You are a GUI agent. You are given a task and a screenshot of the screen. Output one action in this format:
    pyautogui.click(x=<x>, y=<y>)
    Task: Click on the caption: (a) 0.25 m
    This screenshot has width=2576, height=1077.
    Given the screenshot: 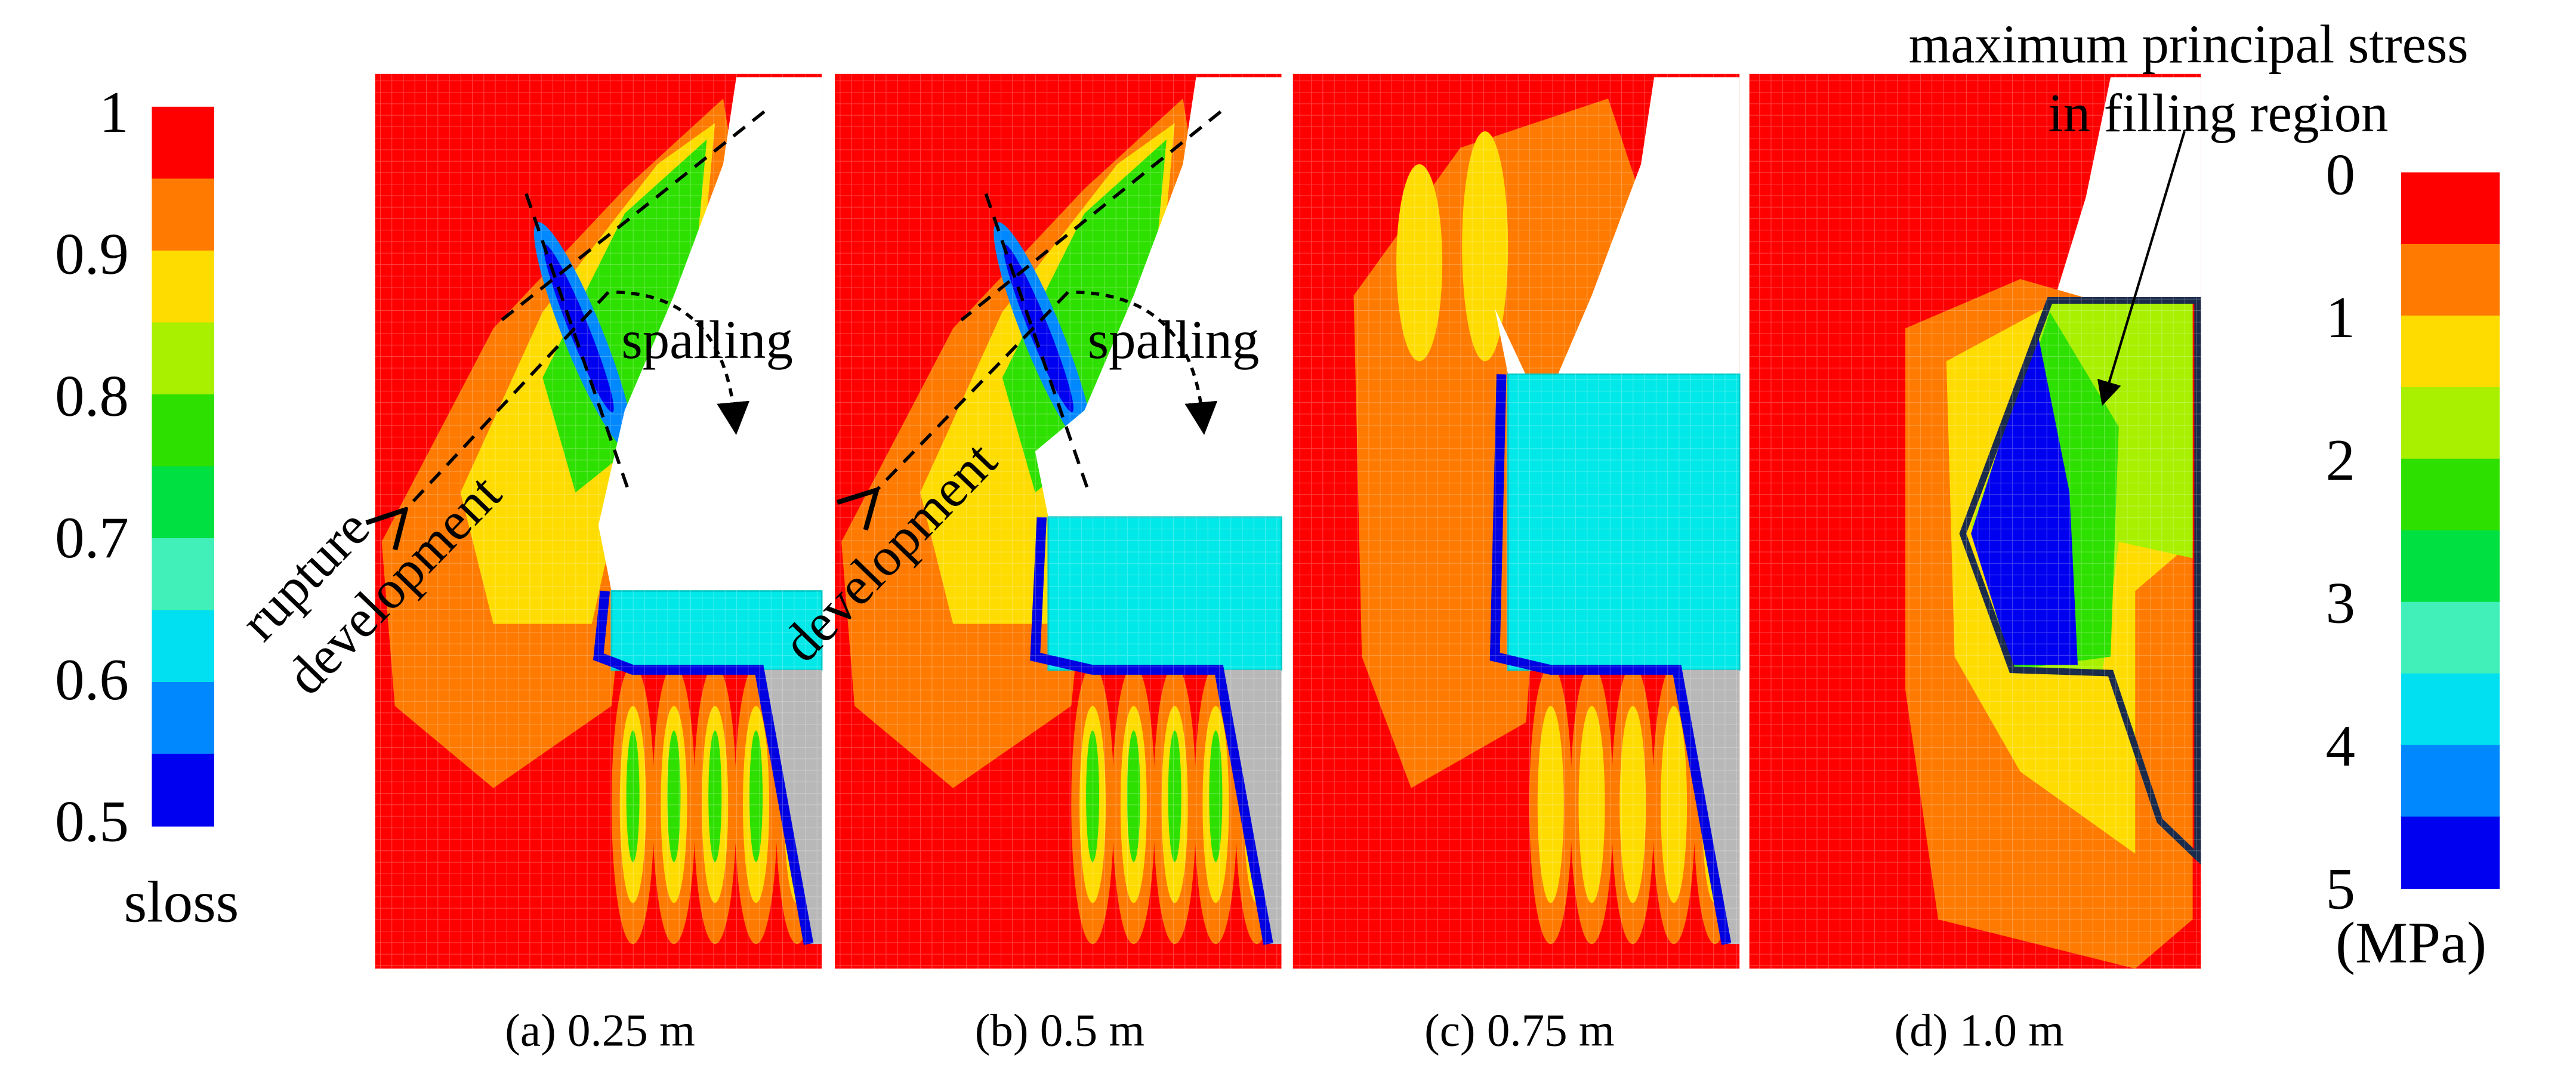 What is the action you would take?
    pyautogui.click(x=600, y=1031)
    